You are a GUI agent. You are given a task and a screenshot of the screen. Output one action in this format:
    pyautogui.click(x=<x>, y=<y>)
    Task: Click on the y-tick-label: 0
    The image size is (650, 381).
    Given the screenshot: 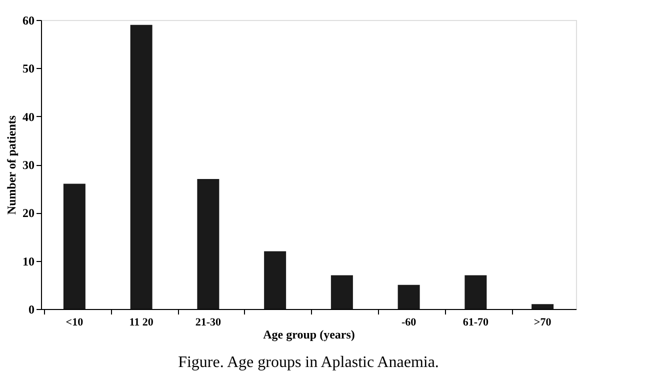 What is the action you would take?
    pyautogui.click(x=31, y=309)
    